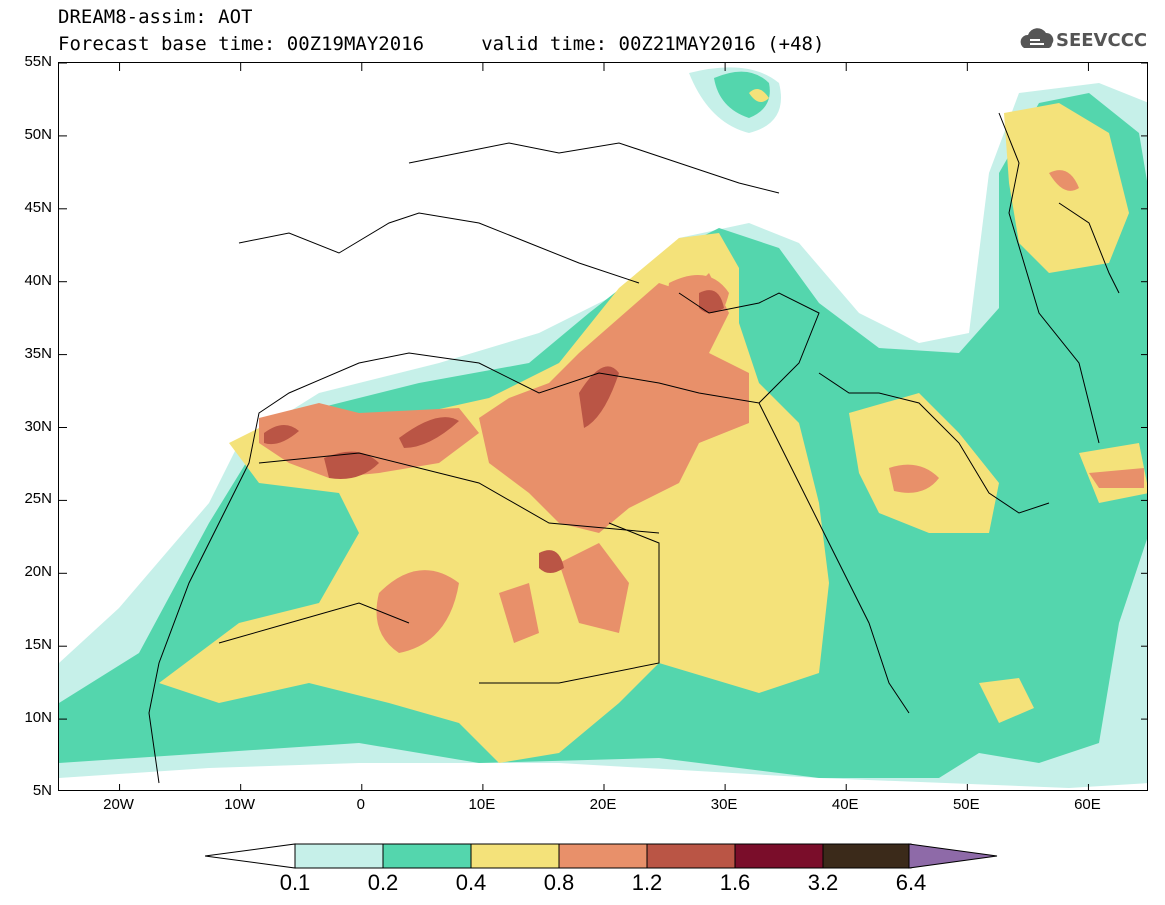  Describe the element at coordinates (1037, 38) in the screenshot. I see `cloud-logo-icon` at that location.